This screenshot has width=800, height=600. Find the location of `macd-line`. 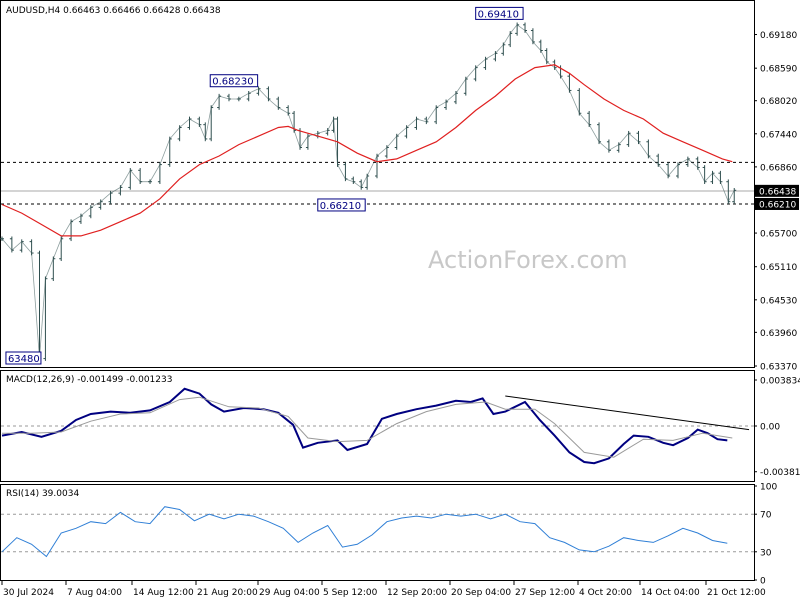

macd-line is located at coordinates (364, 426).